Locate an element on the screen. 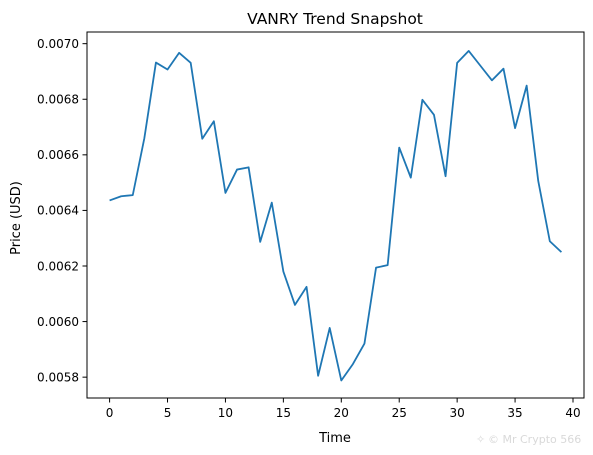  x-axis-label: Time is located at coordinates (334, 438).